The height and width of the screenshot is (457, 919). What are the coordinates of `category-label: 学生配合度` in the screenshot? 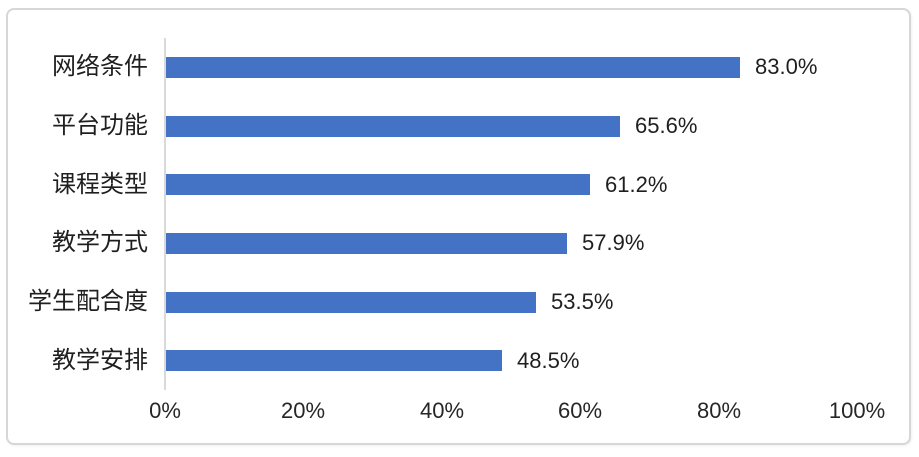 It's located at (88, 301).